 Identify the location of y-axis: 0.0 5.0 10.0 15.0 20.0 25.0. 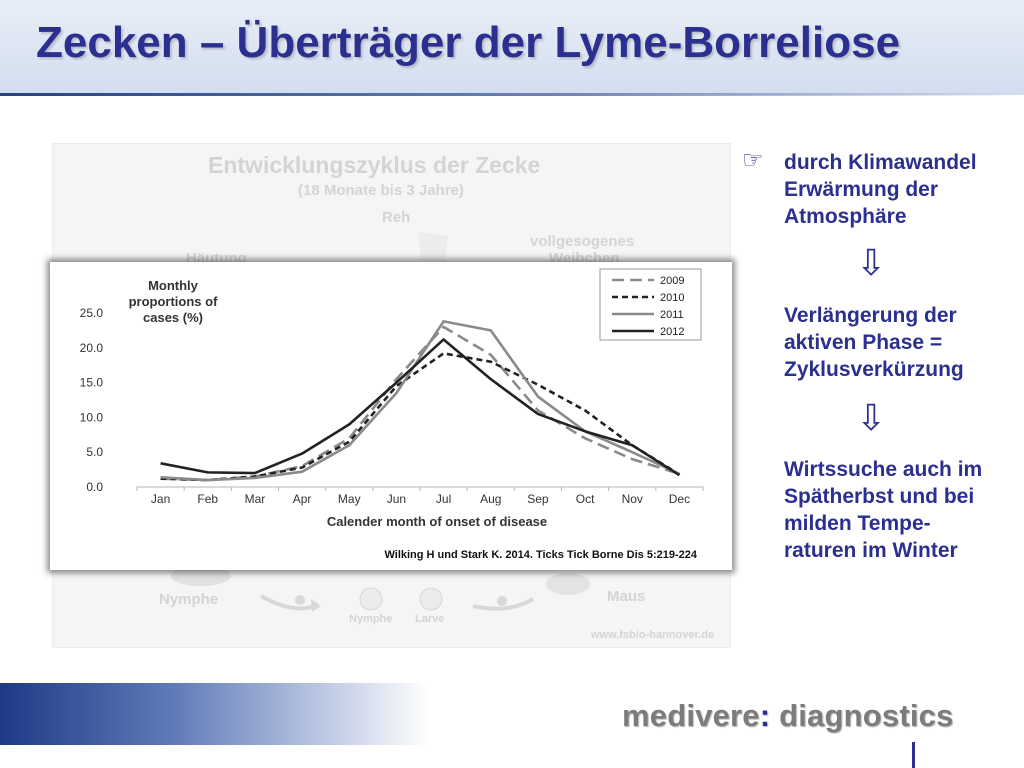
(92, 400).